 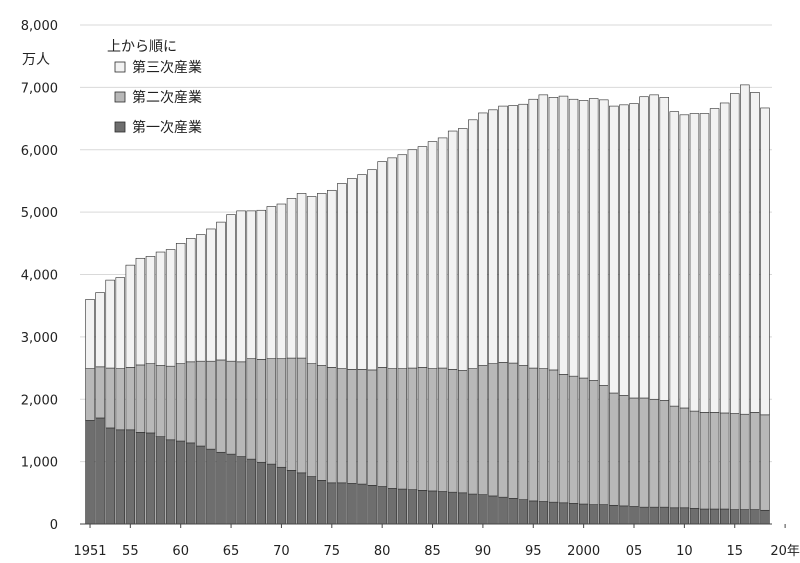 What do you see at coordinates (734, 551) in the screenshot?
I see `x-tick-label: 15` at bounding box center [734, 551].